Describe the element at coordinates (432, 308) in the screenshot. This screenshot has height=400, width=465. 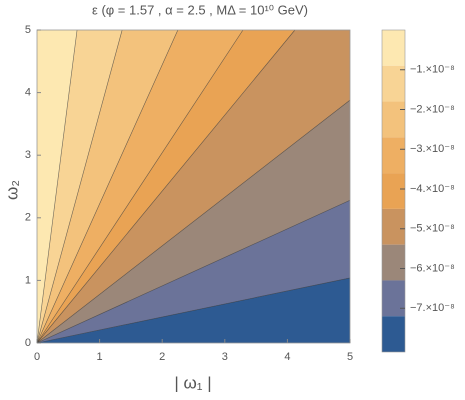
I see `colorbar-tick-label: −7.×10⁻⁸` at that location.